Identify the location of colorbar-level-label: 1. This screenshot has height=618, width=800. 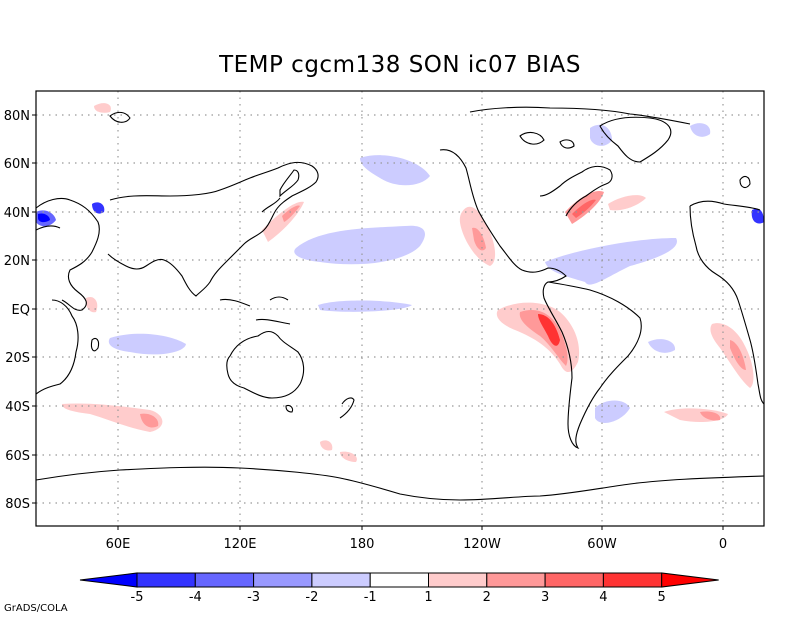
(428, 597).